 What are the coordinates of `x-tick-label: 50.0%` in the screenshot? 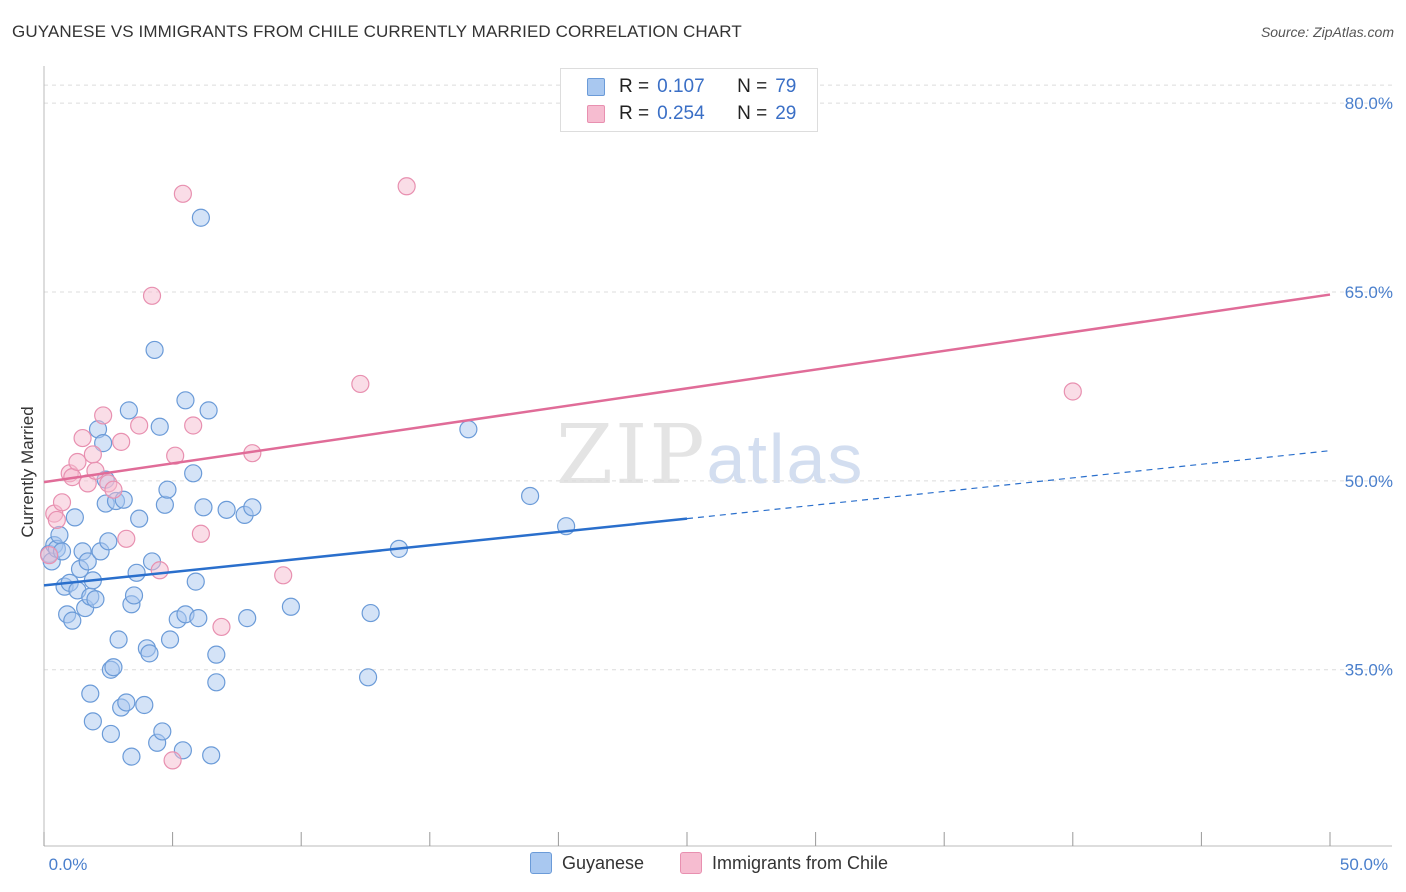 It's located at (1364, 864).